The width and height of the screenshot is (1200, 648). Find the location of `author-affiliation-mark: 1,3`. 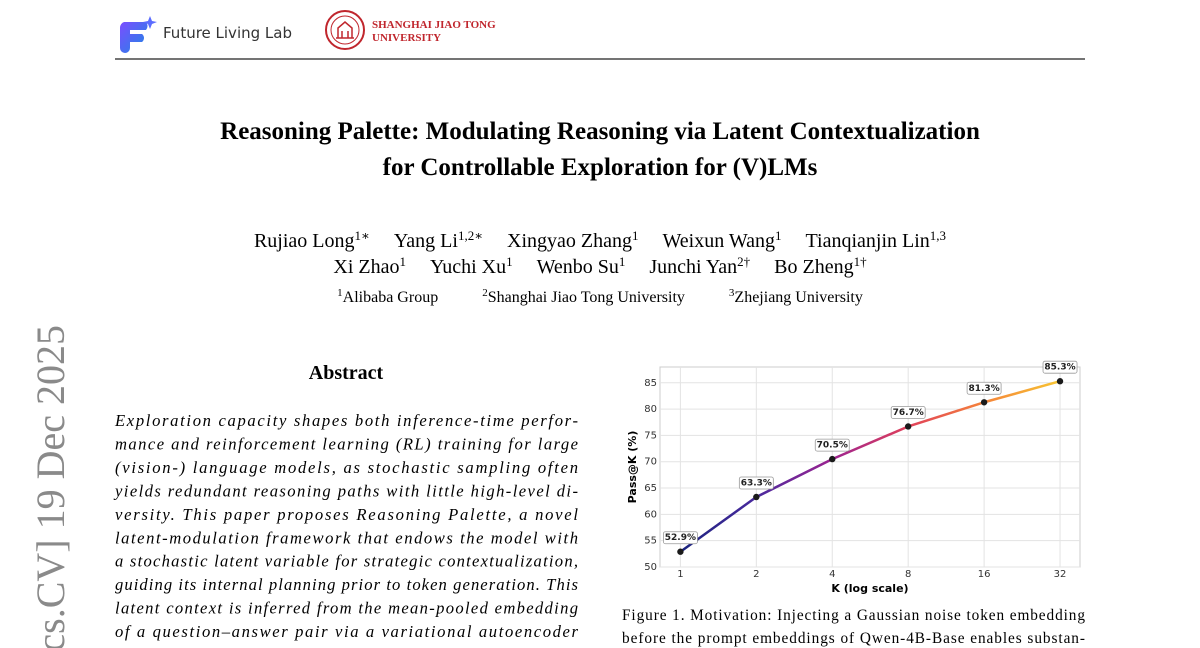

author-affiliation-mark: 1,3 is located at coordinates (938, 235).